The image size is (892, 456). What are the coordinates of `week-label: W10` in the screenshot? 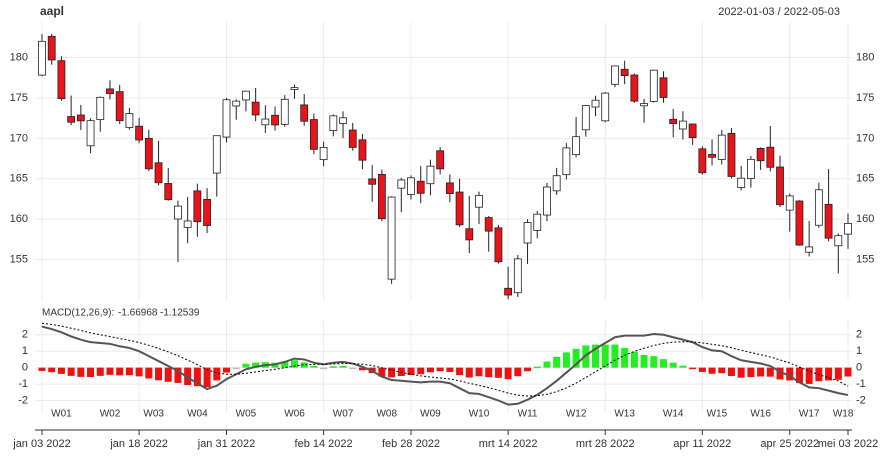 It's located at (479, 414).